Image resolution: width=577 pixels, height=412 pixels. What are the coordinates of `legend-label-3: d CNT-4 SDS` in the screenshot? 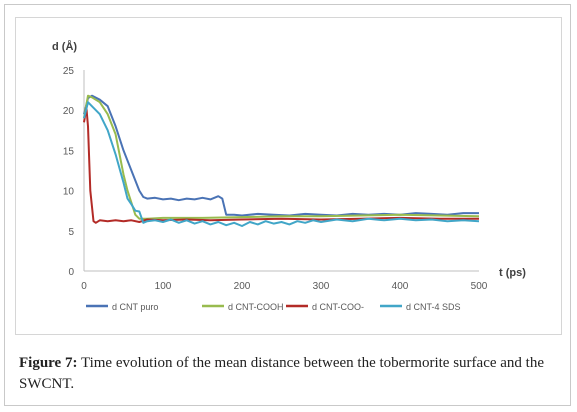 It's located at (433, 307).